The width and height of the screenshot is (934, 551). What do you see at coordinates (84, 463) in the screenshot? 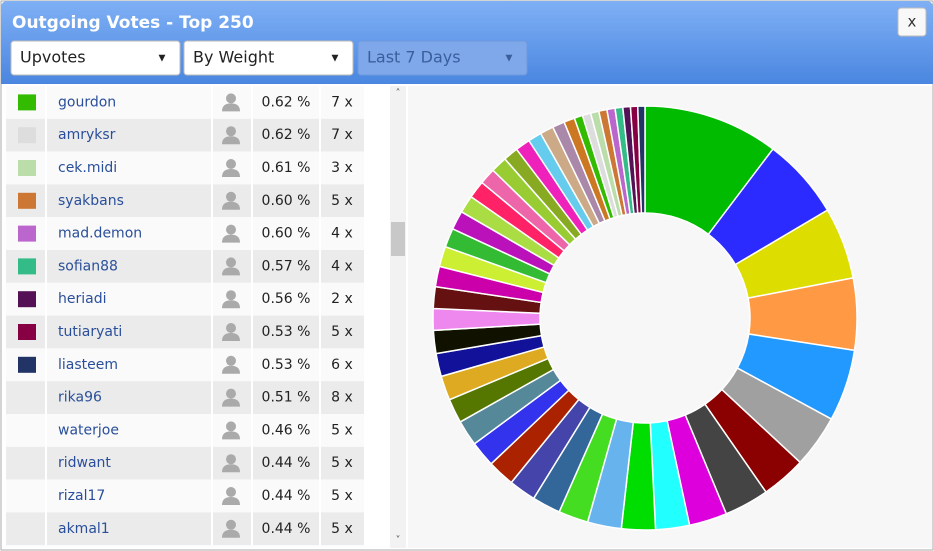
I see `voter-name: ridwant` at bounding box center [84, 463].